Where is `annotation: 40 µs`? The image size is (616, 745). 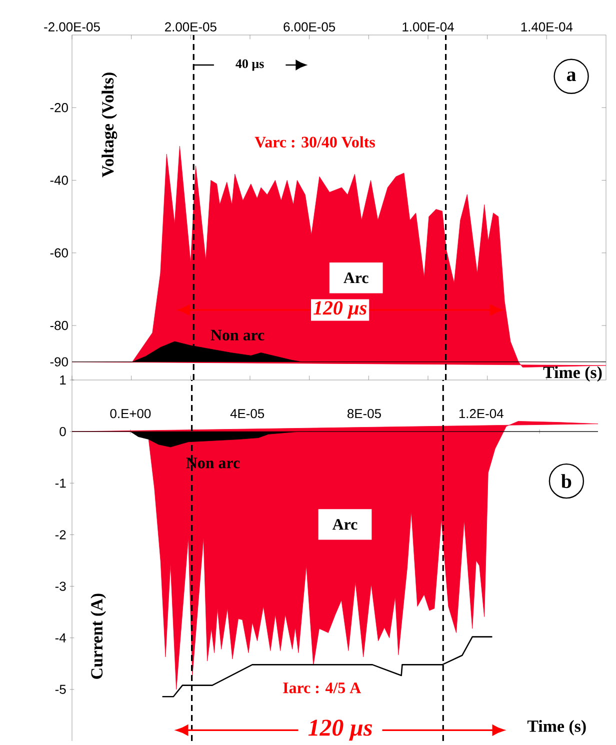
annotation: 40 µs is located at coordinates (250, 65).